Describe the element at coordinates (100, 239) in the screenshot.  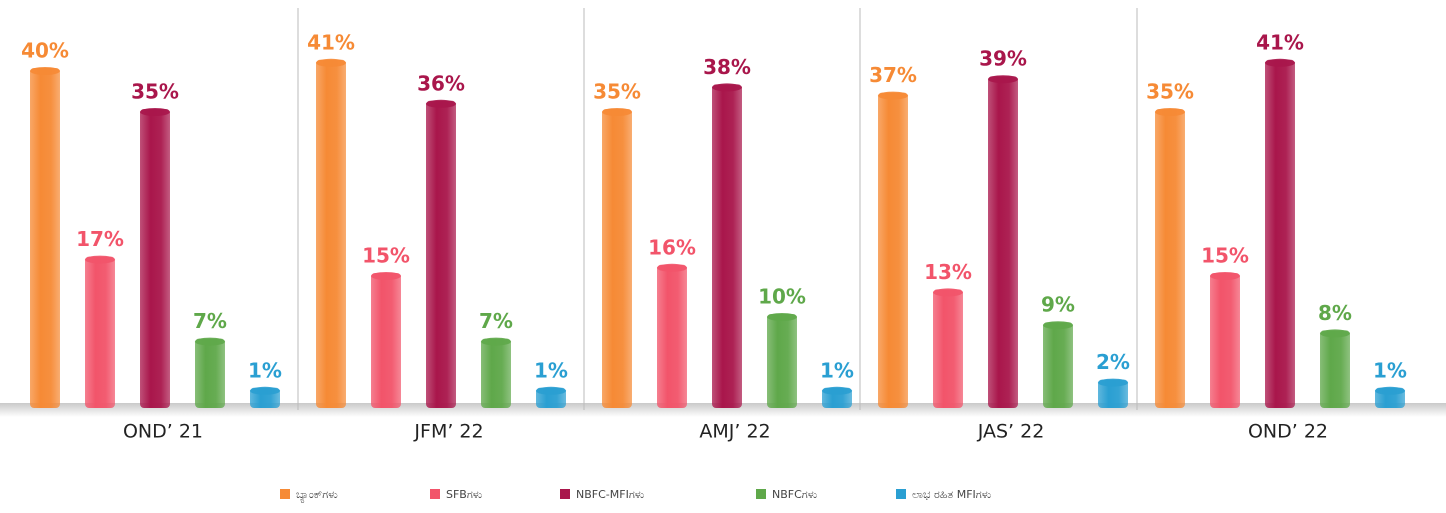
I see `data-label: 17%` at that location.